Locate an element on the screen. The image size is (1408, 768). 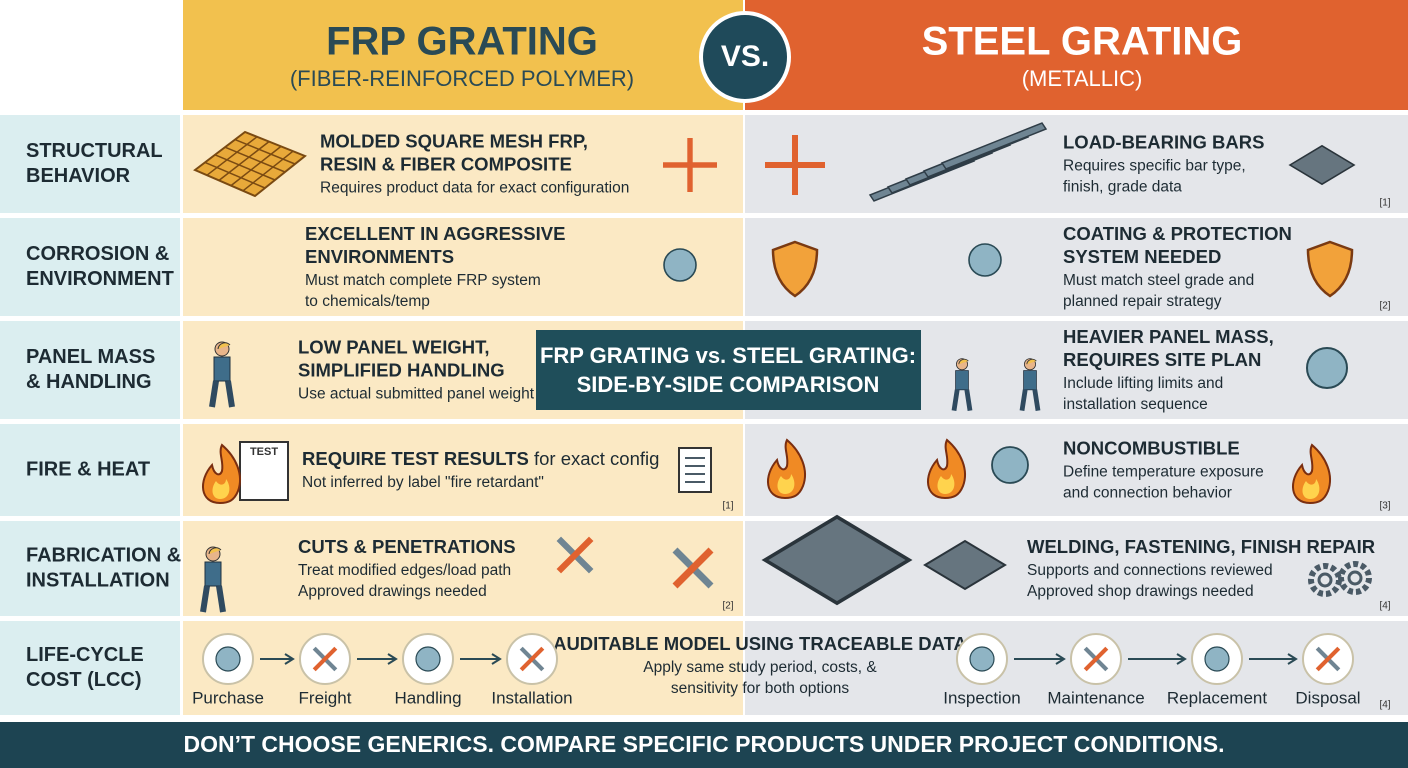
cell-heading: HEAVIER PANEL MASS, is located at coordinates (1168, 336).